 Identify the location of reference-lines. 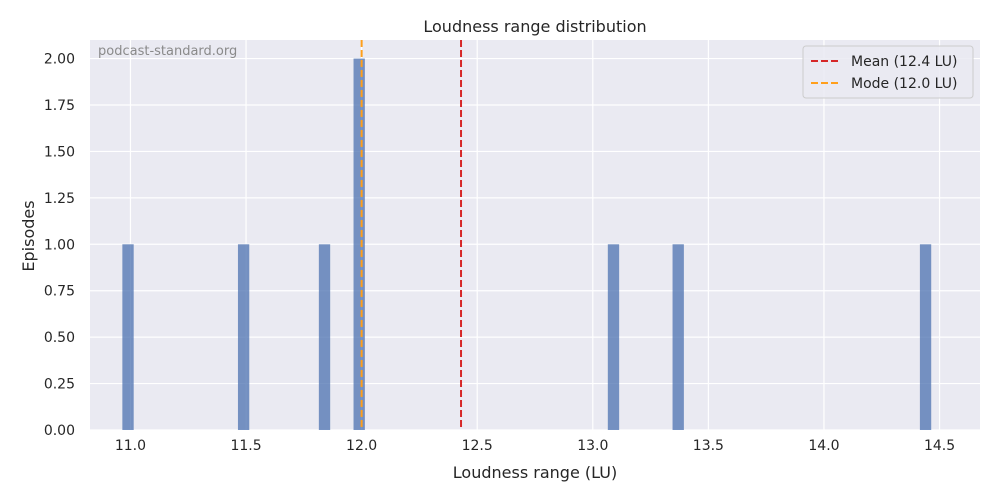
(411, 235).